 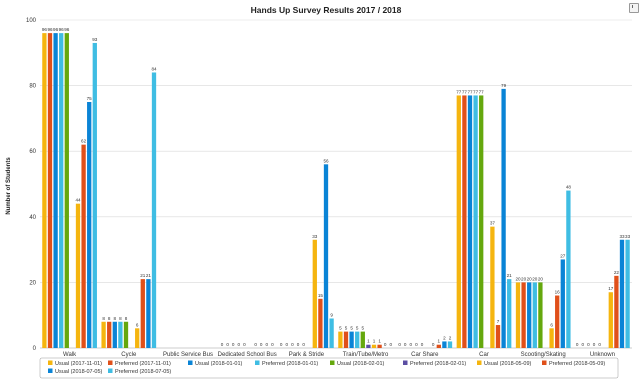 What do you see at coordinates (75, 364) in the screenshot?
I see `legend-item: Usual (2017-11-01)` at bounding box center [75, 364].